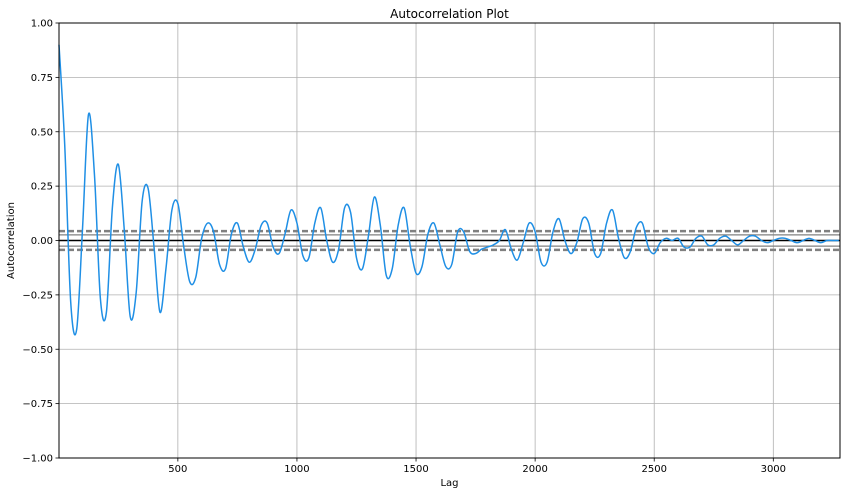 The height and width of the screenshot is (496, 847). I want to click on x-axis: 500 1000 1500 2000 2500 3000, so click(477, 466).